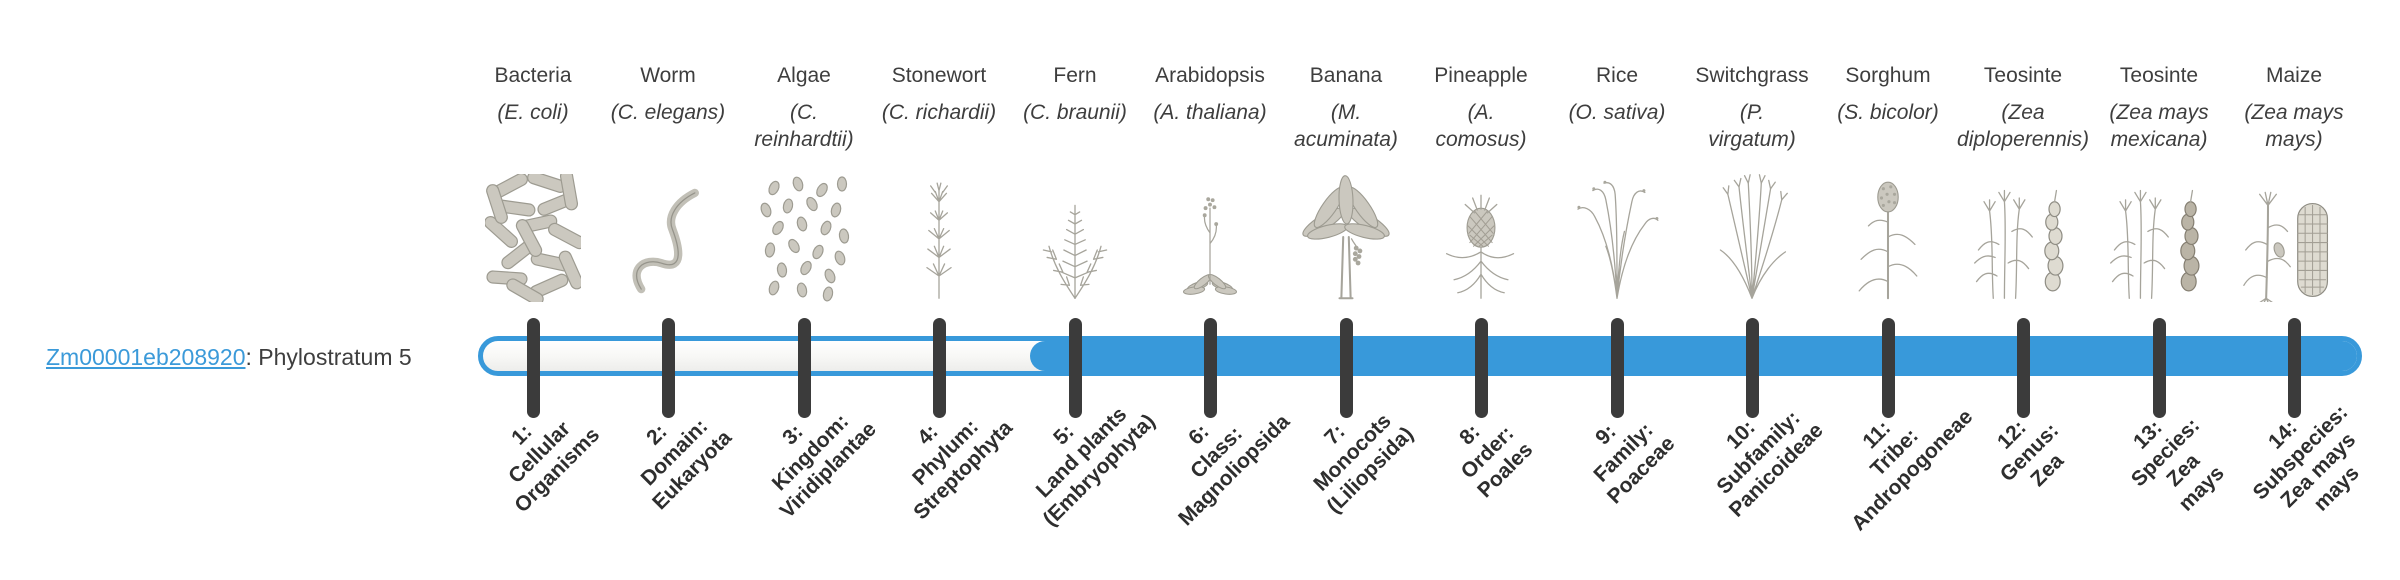 Image resolution: width=2400 pixels, height=580 pixels. Describe the element at coordinates (804, 75) in the screenshot. I see `organism-name: Algae` at that location.